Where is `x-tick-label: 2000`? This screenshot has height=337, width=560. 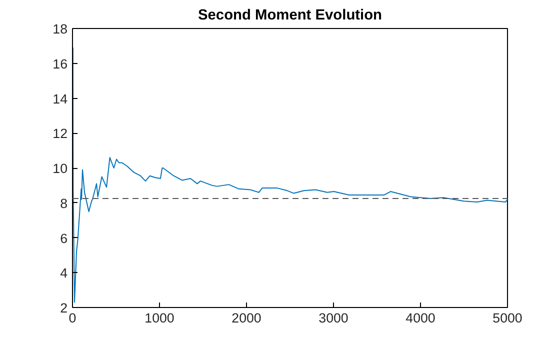
x-tick-label: 2000 is located at coordinates (247, 318).